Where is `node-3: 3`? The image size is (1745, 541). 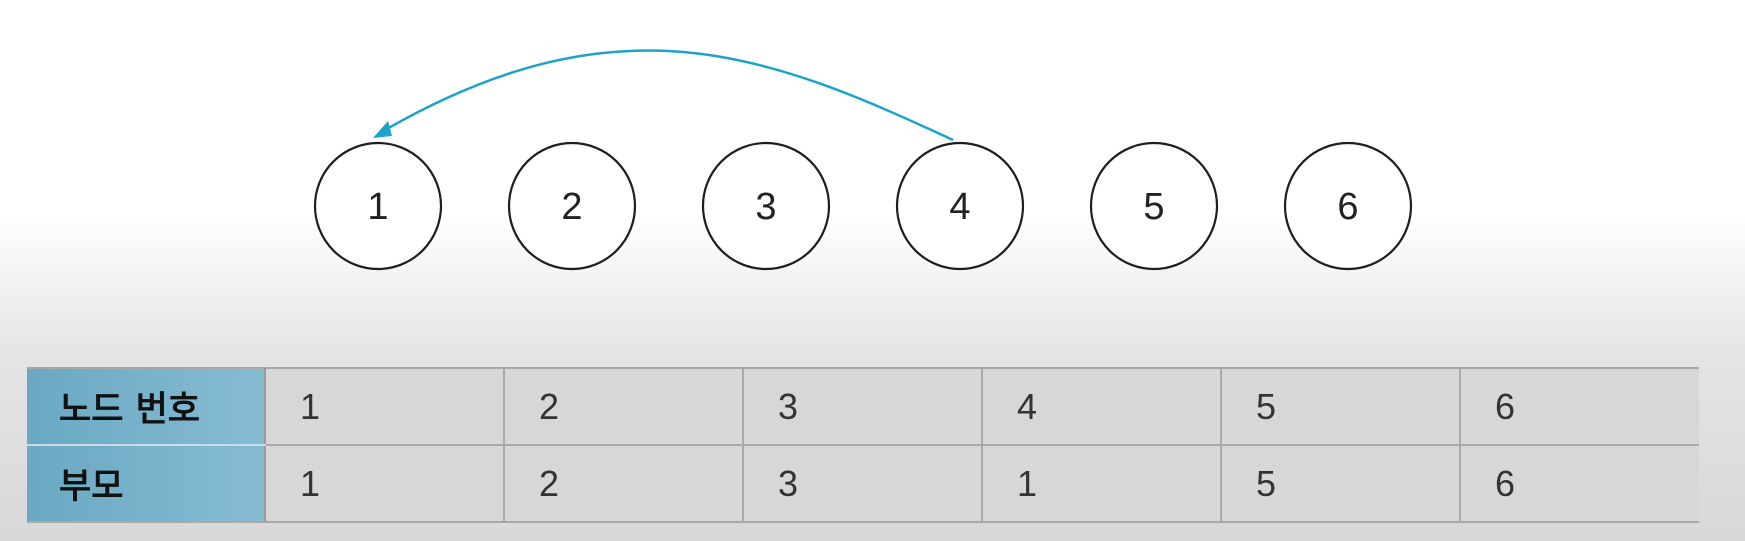 node-3: 3 is located at coordinates (766, 206).